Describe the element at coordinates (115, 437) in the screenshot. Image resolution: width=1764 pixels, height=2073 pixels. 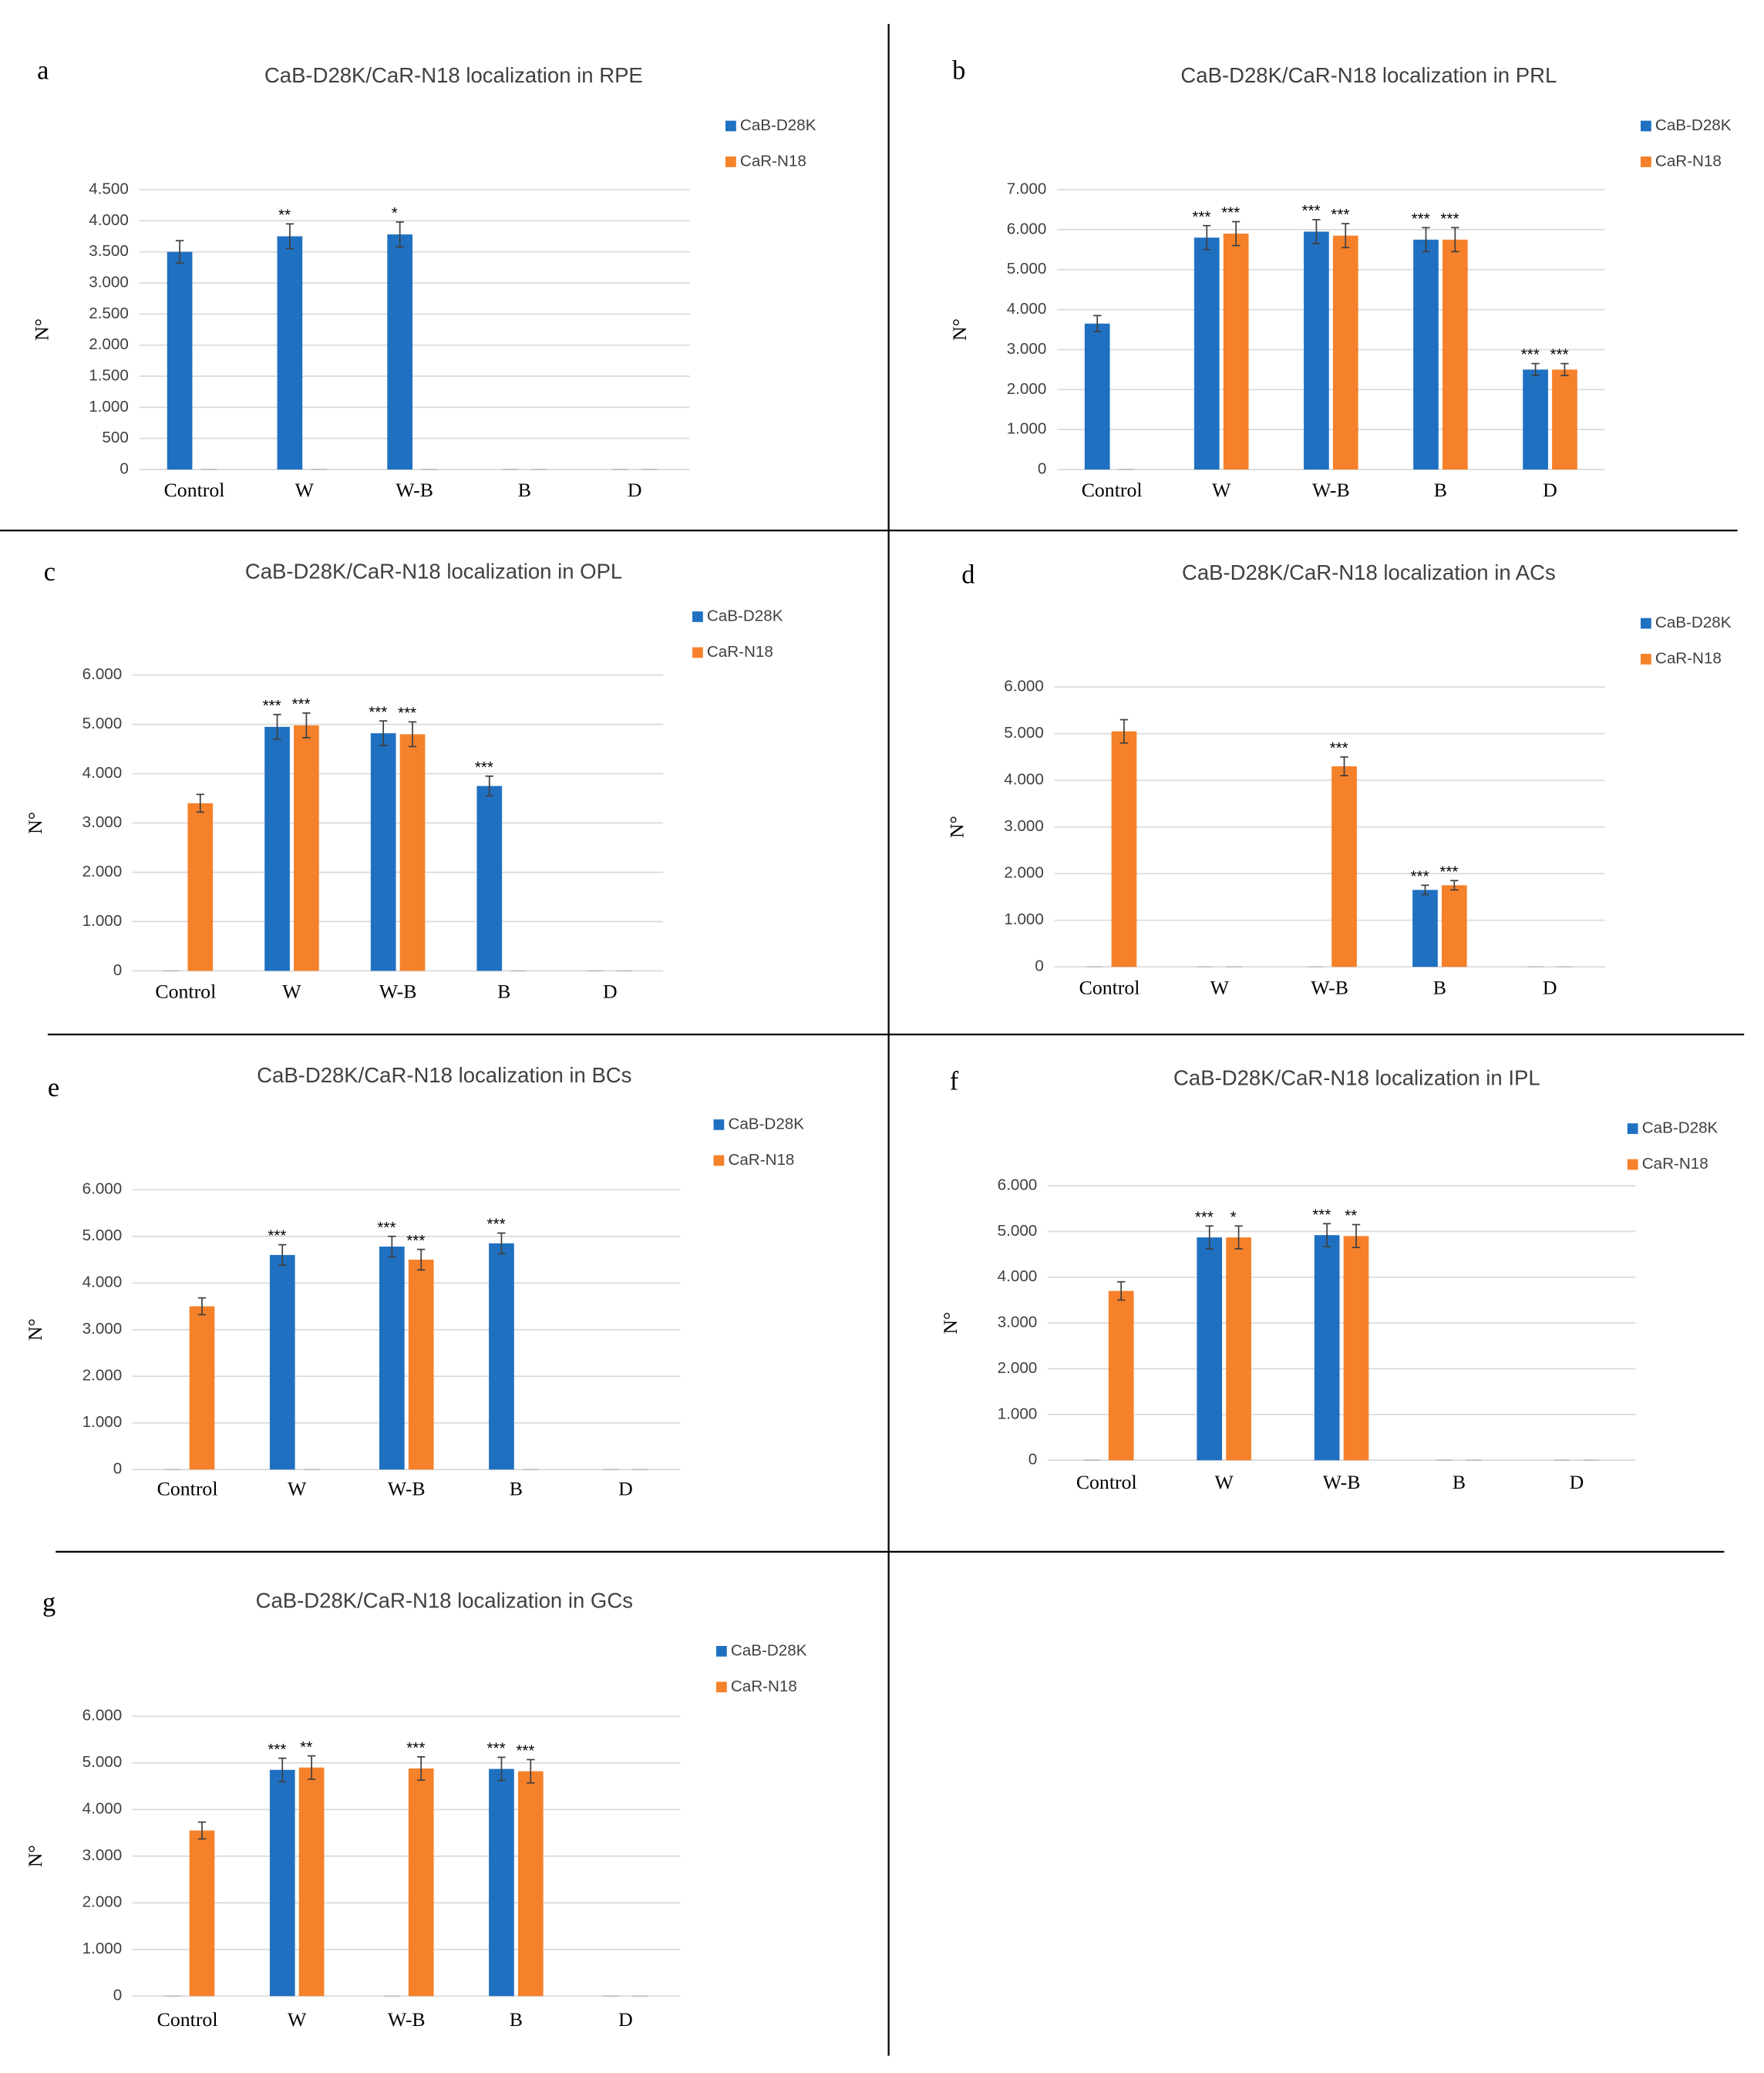
I see `y-tick-label: 500` at that location.